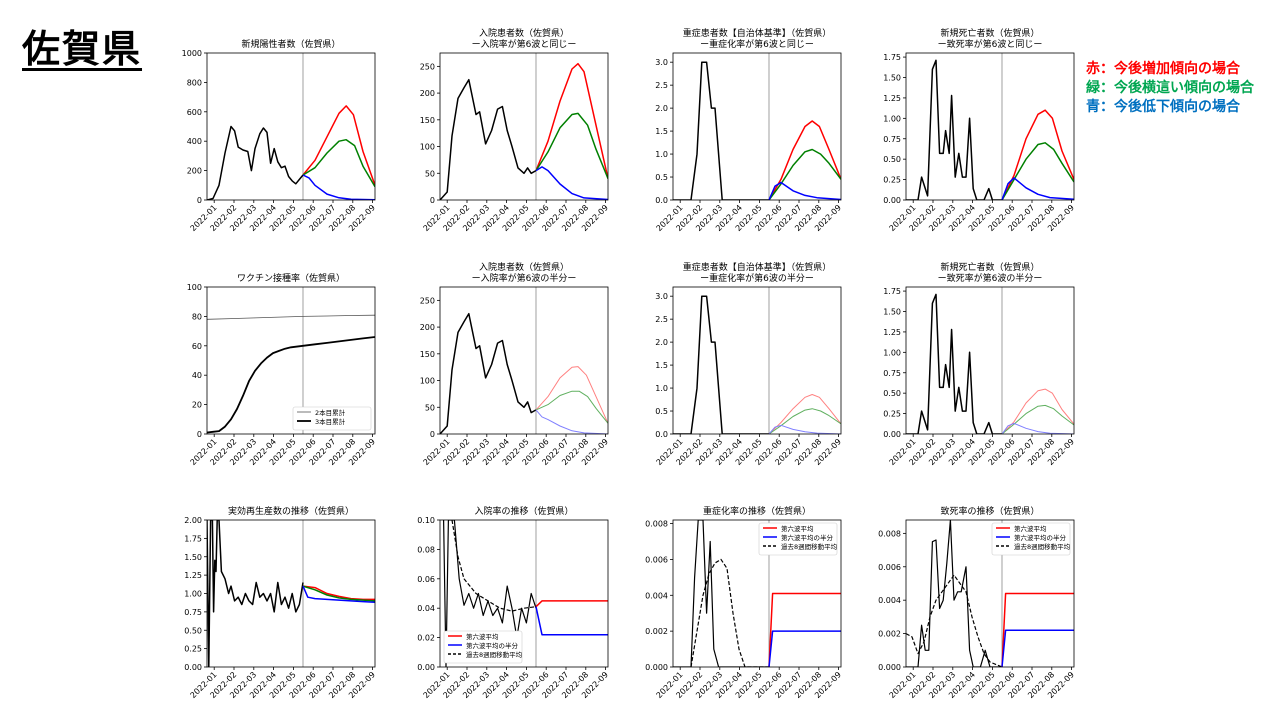 The width and height of the screenshot is (1280, 720). Describe the element at coordinates (197, 375) in the screenshot. I see `y-tick-label: 40` at that location.